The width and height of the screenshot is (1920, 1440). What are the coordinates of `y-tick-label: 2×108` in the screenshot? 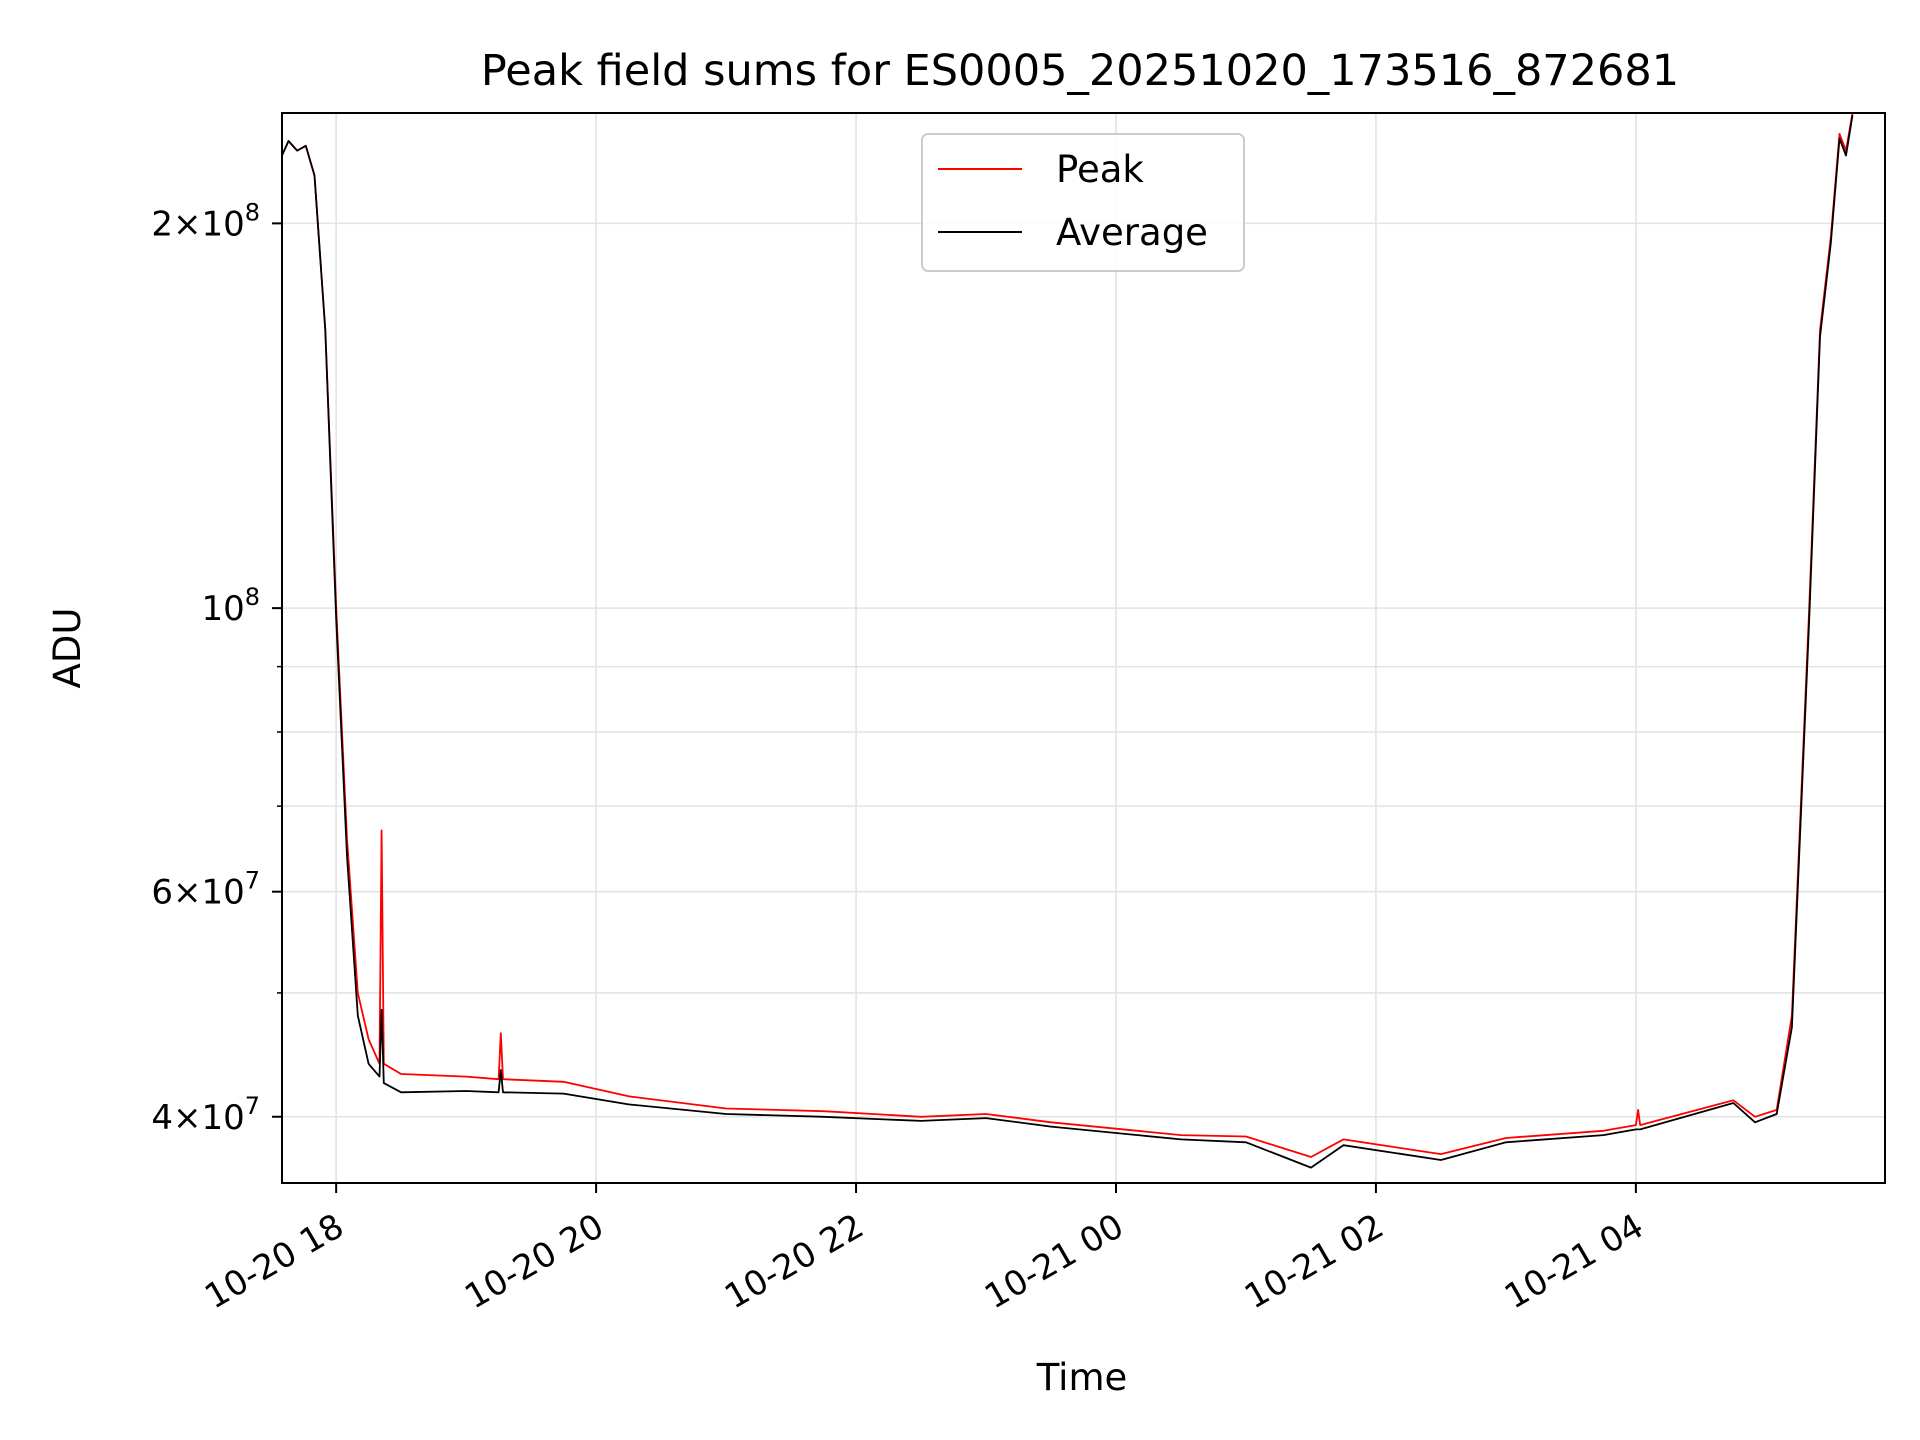 It's located at (205, 221).